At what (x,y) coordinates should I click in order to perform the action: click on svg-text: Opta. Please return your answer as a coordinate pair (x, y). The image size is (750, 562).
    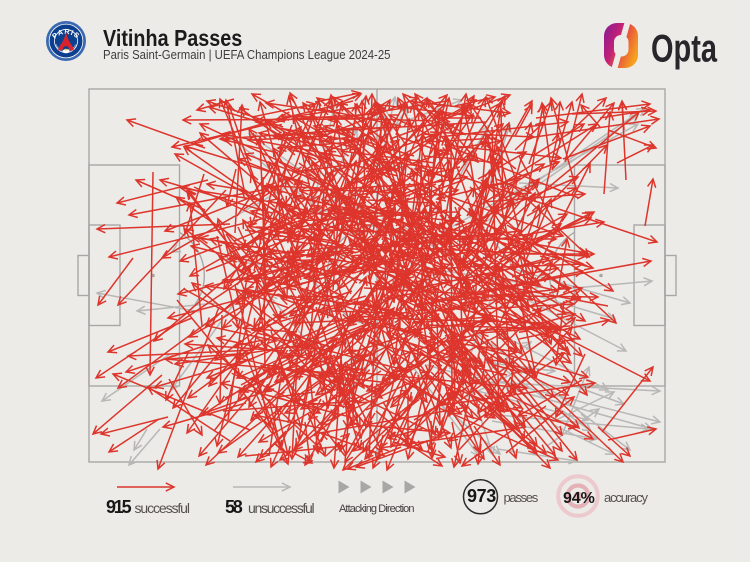
    Looking at the image, I should click on (684, 49).